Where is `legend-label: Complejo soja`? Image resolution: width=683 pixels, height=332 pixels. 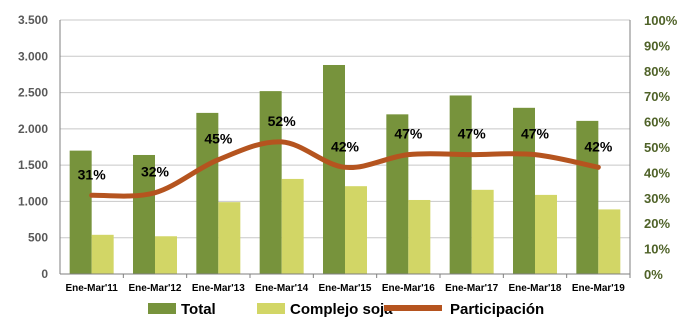 legend-label: Complejo soja is located at coordinates (341, 309).